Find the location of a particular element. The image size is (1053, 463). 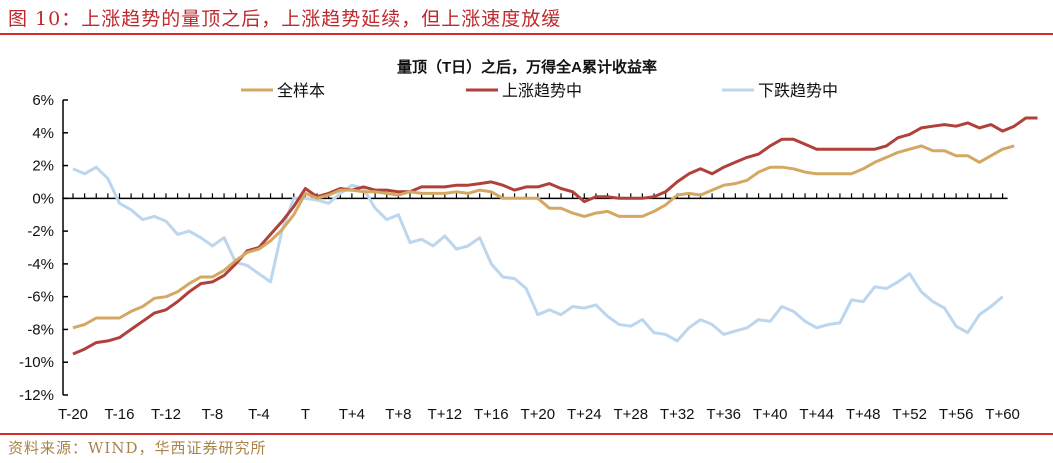

x-tick-label: T+16 is located at coordinates (491, 414).